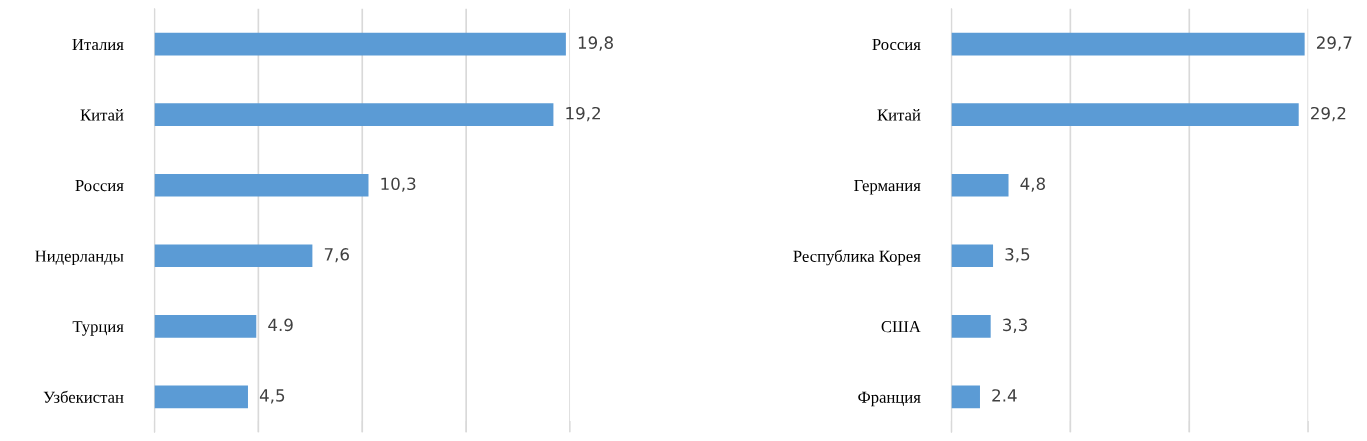  Describe the element at coordinates (98, 328) in the screenshot. I see `y-tick-label: Турция` at that location.